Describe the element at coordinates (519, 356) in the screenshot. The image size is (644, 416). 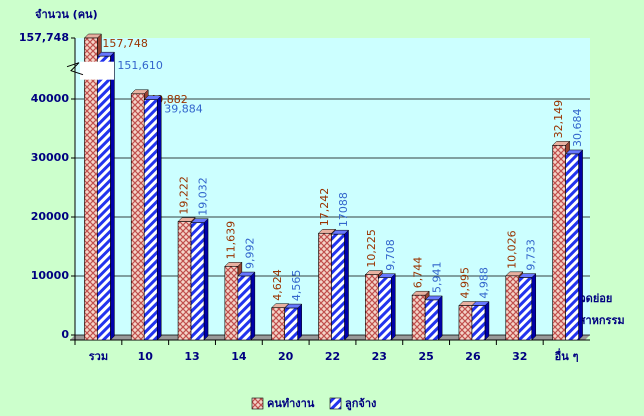
I see `x-tick-label: 32` at that location.